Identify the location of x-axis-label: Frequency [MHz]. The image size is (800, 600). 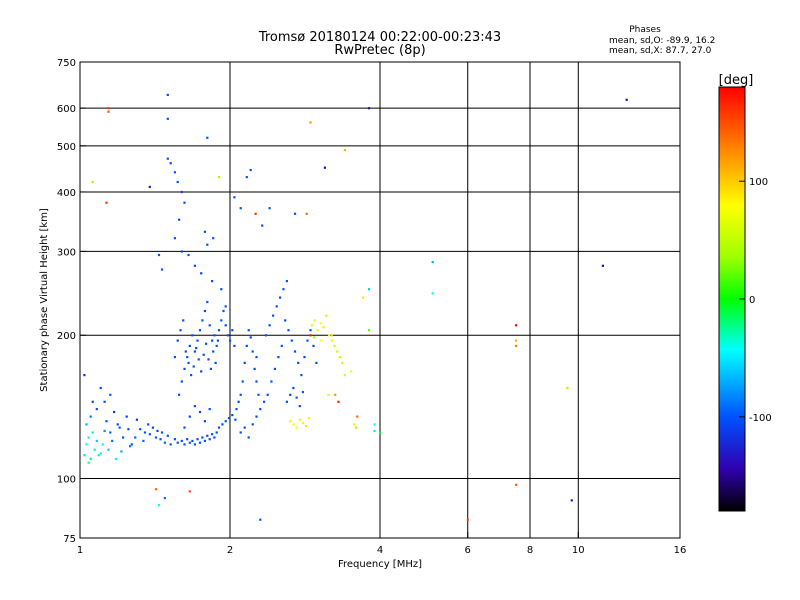
(380, 564).